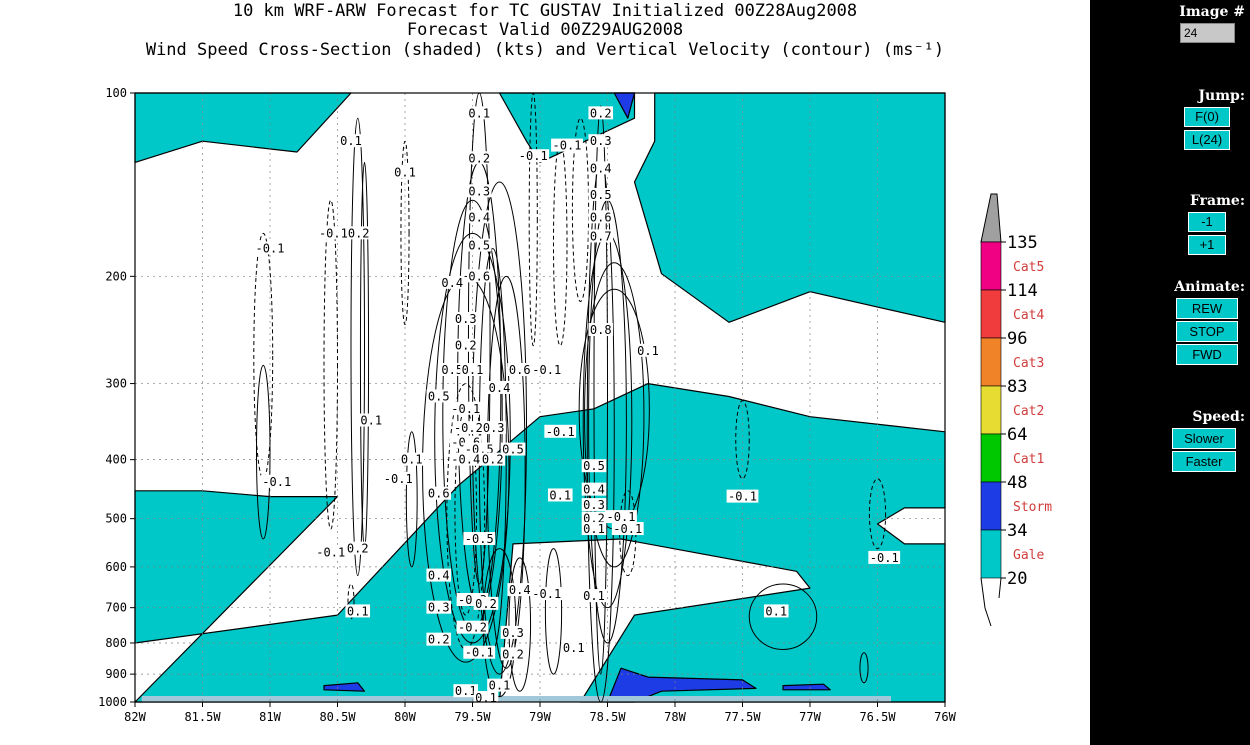  What do you see at coordinates (337, 717) in the screenshot?
I see `x-tick-label: 80.5W` at bounding box center [337, 717].